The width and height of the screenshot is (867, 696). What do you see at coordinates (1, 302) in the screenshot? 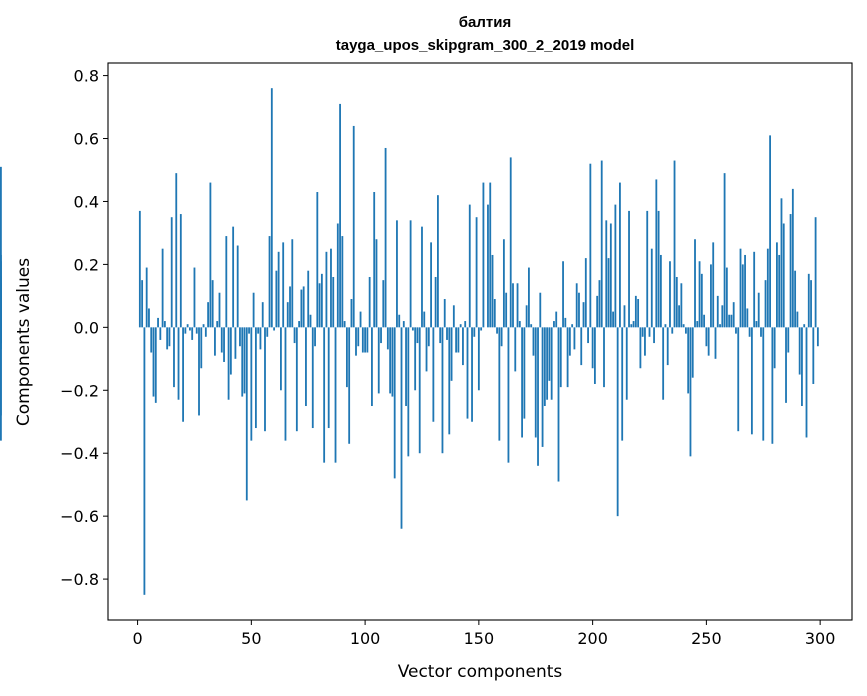
I see `bar-undefined` at bounding box center [1, 302].